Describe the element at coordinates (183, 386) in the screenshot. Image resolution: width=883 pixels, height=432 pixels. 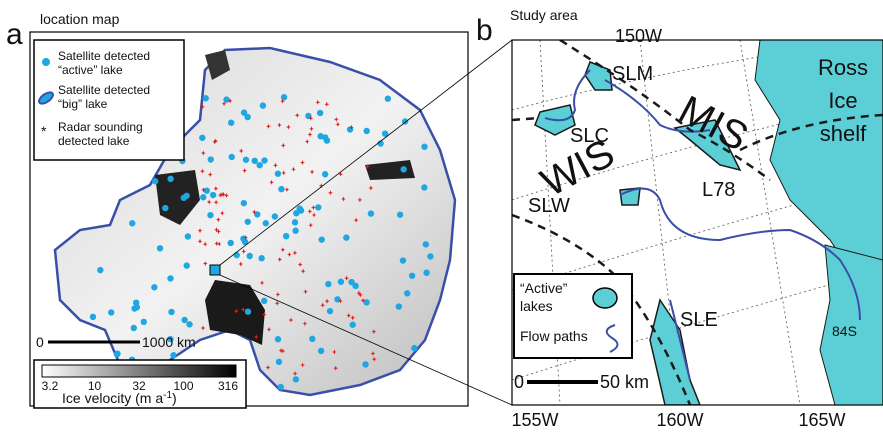
I see `colorbar-tick-label: 100` at that location.